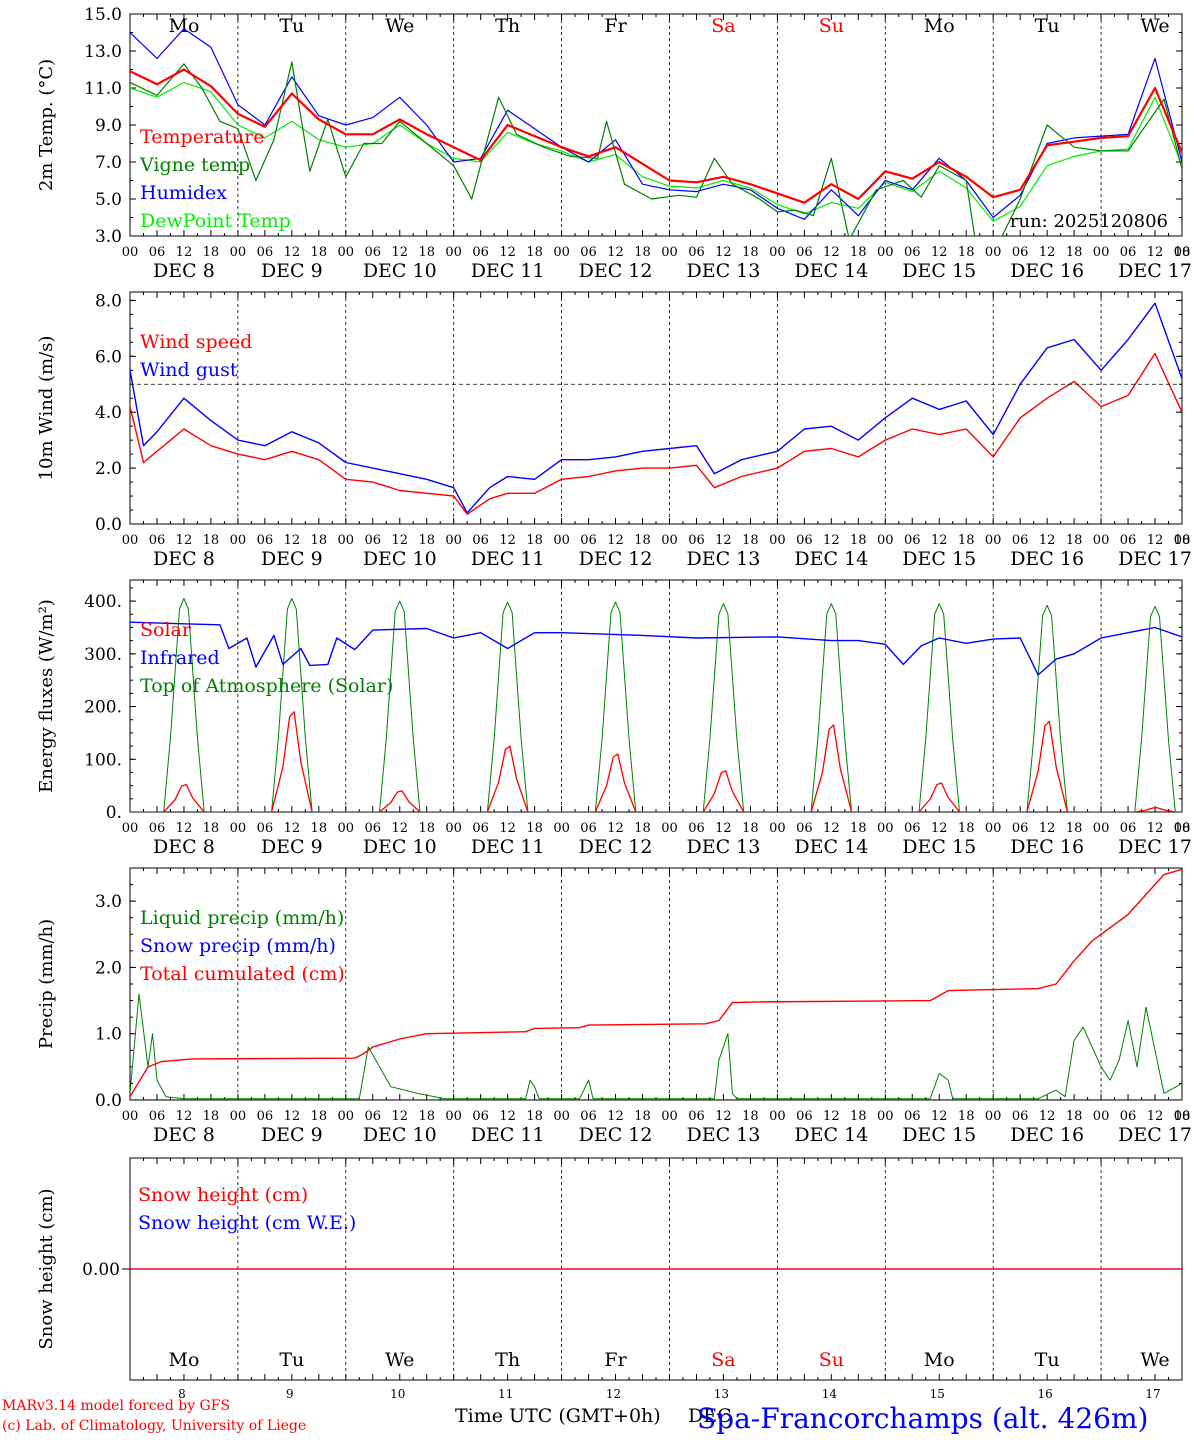 The width and height of the screenshot is (1194, 1440). What do you see at coordinates (202, 137) in the screenshot?
I see `legend-temperature: Temperature` at bounding box center [202, 137].